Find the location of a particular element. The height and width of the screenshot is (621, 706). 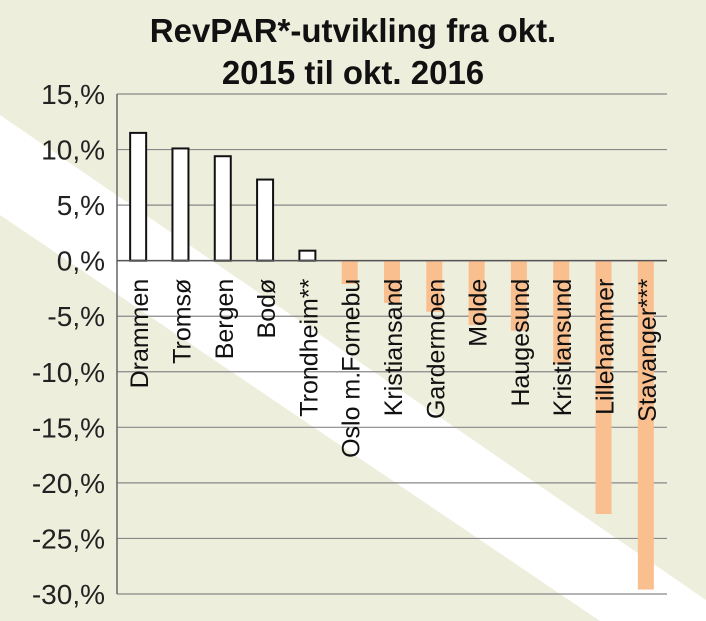

chart-title-line1: RevPAR*-utvikling fra okt. is located at coordinates (353, 30).